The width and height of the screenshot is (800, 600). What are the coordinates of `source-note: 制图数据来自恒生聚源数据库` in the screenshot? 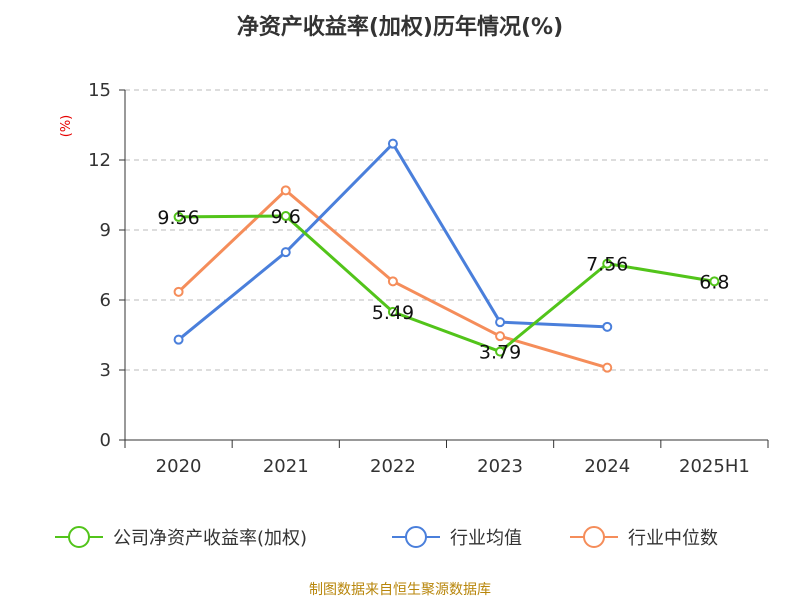 It's located at (400, 590).